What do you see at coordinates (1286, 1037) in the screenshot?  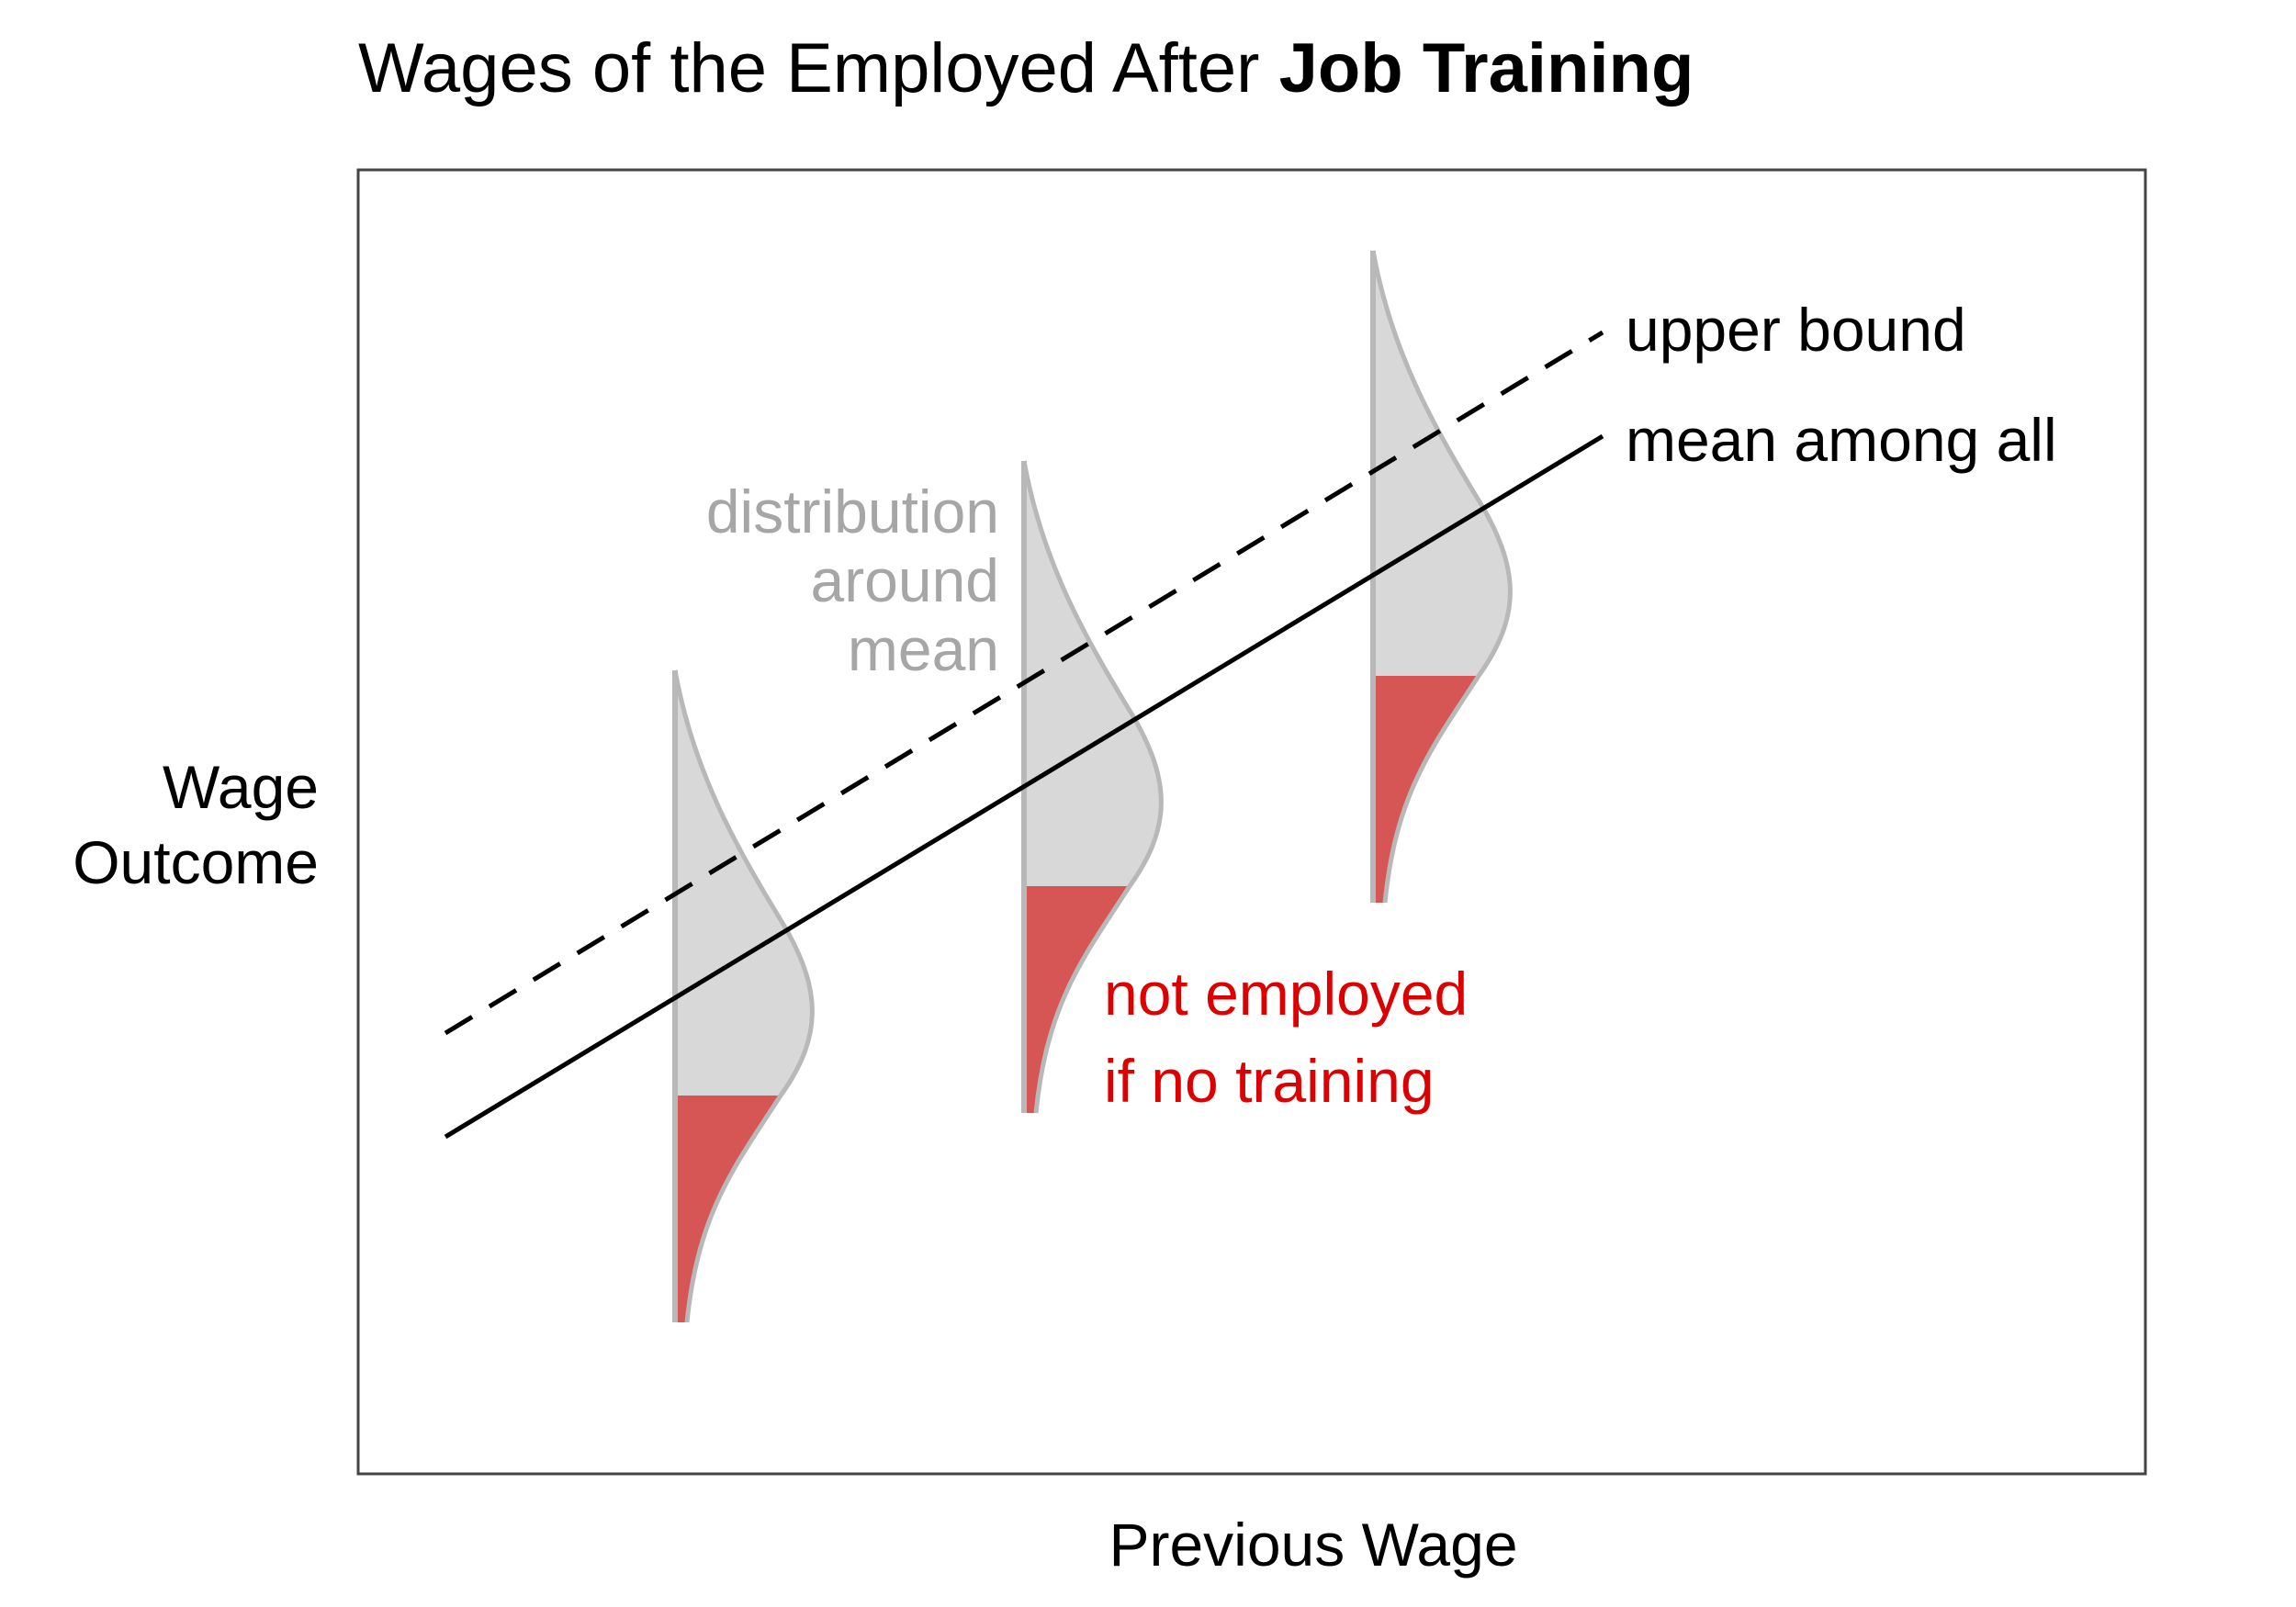 I see `not-employed-annotation: not employed if no training` at bounding box center [1286, 1037].